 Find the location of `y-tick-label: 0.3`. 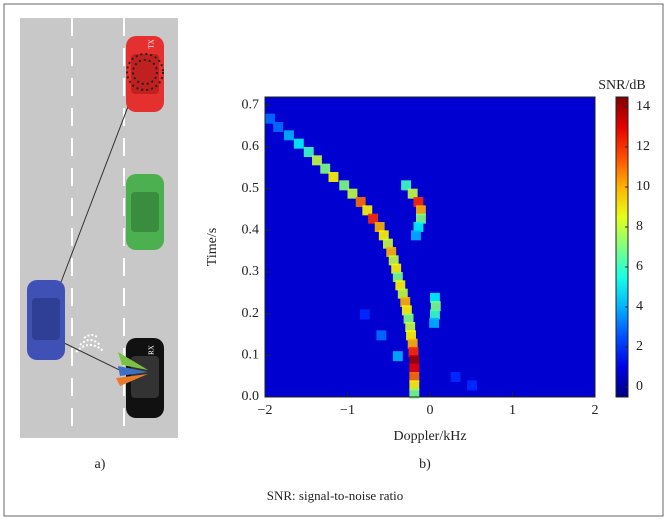

y-tick-label: 0.3 is located at coordinates (251, 271).